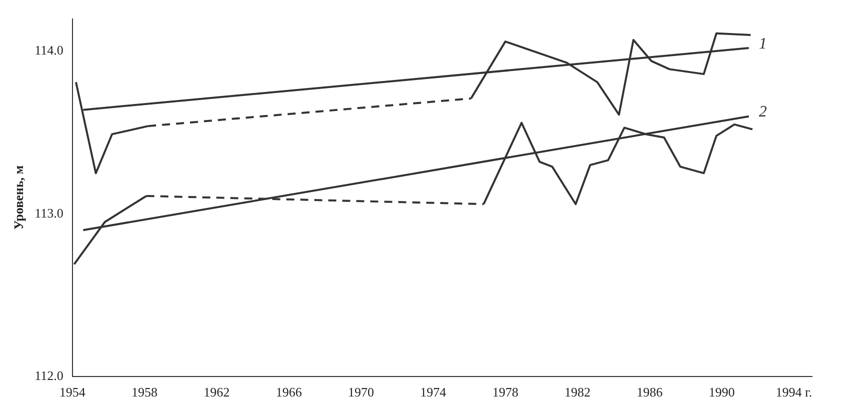  What do you see at coordinates (505, 392) in the screenshot?
I see `x-tick-label: 1978` at bounding box center [505, 392].